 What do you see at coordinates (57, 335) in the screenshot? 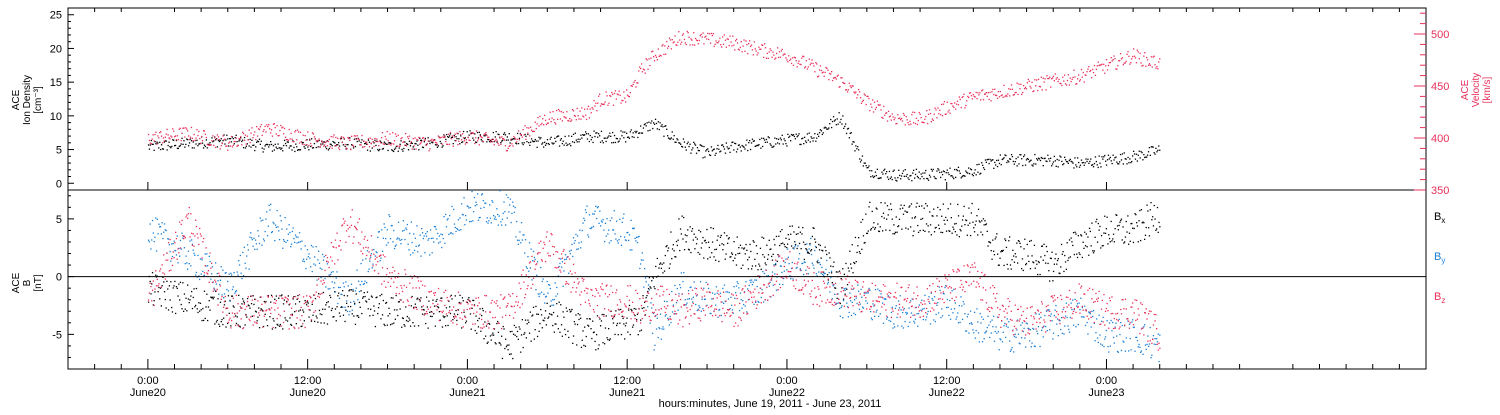
I see `bottom-y-tick-label: -5` at bounding box center [57, 335].